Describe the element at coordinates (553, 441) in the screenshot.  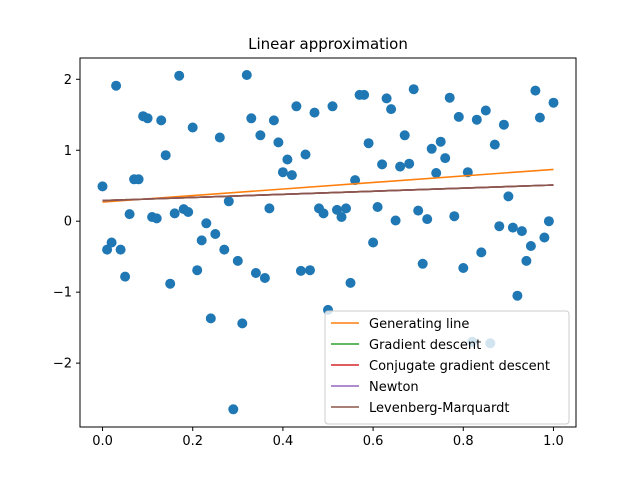
I see `x-tick-label: 1.0` at that location.